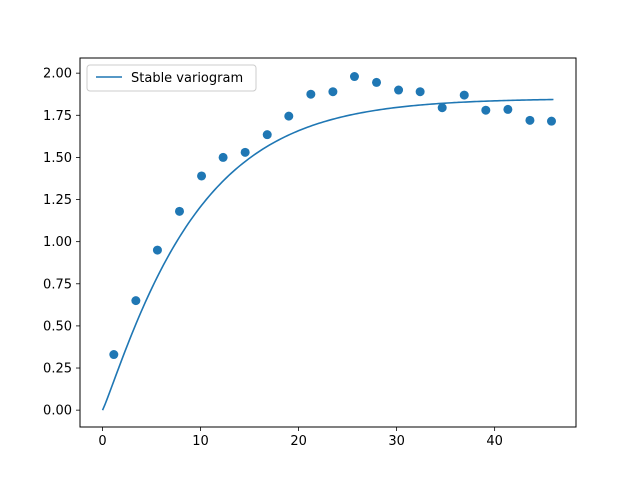 The image size is (640, 480). I want to click on legend: Stable variogram, so click(171, 78).